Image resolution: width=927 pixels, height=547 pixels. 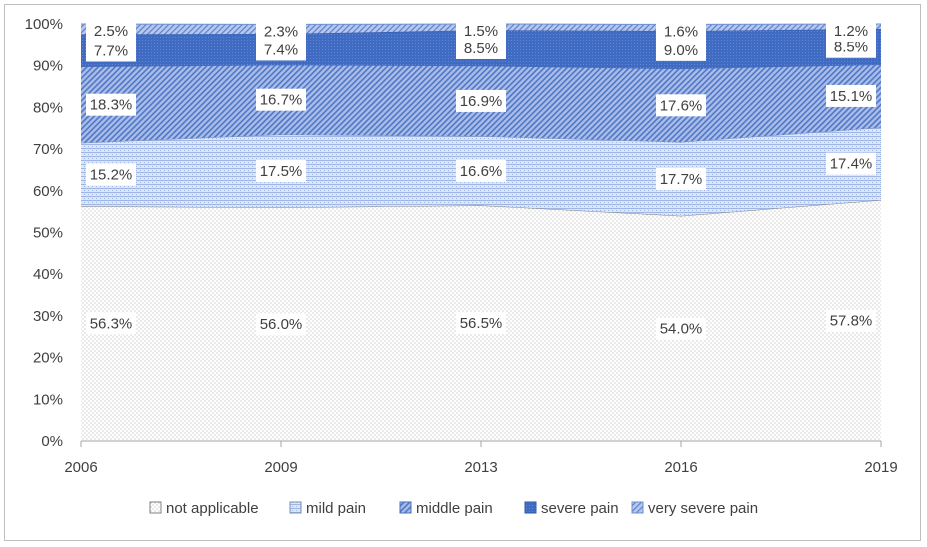 What do you see at coordinates (680, 467) in the screenshot?
I see `x-tick-label: 2016` at bounding box center [680, 467].